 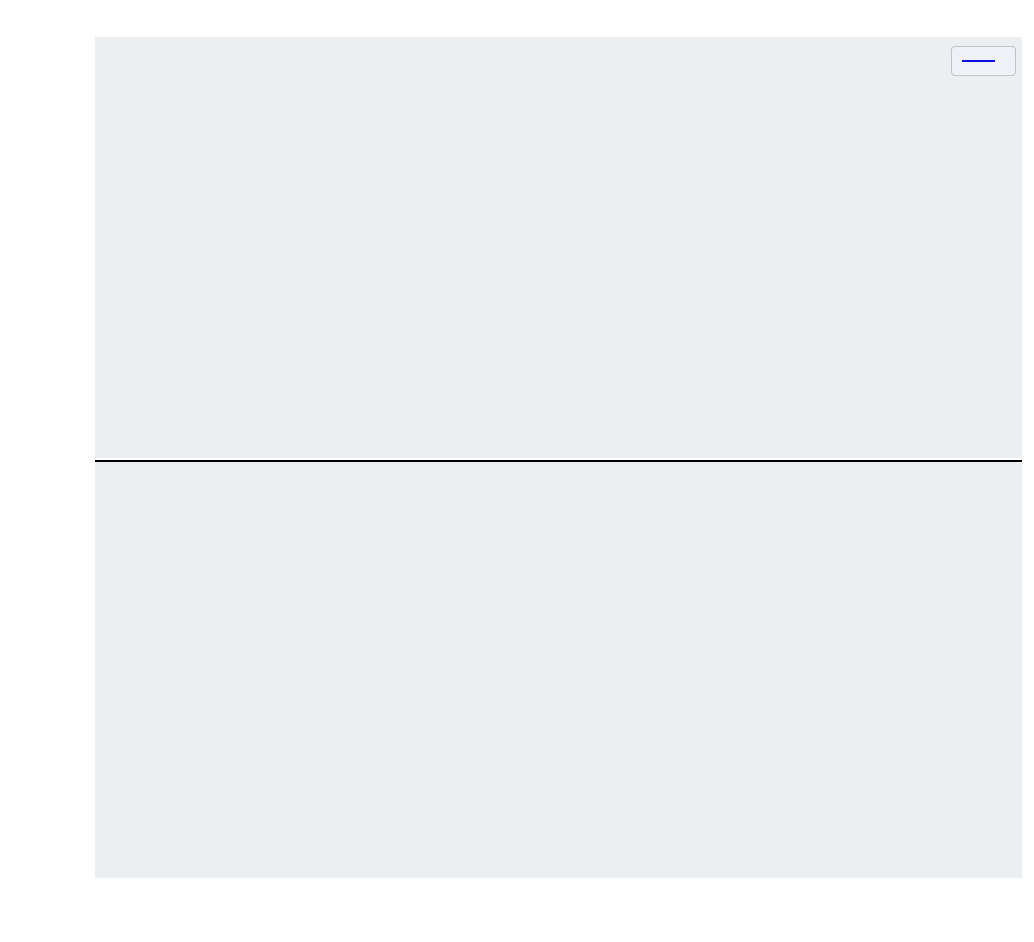 I want to click on civeo-corp-point, so click(x=95, y=37).